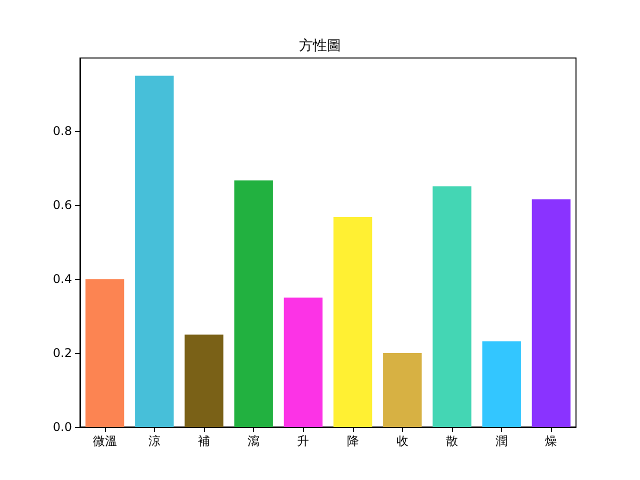 The height and width of the screenshot is (480, 640). I want to click on y-tick-label: 0.6, so click(62, 205).